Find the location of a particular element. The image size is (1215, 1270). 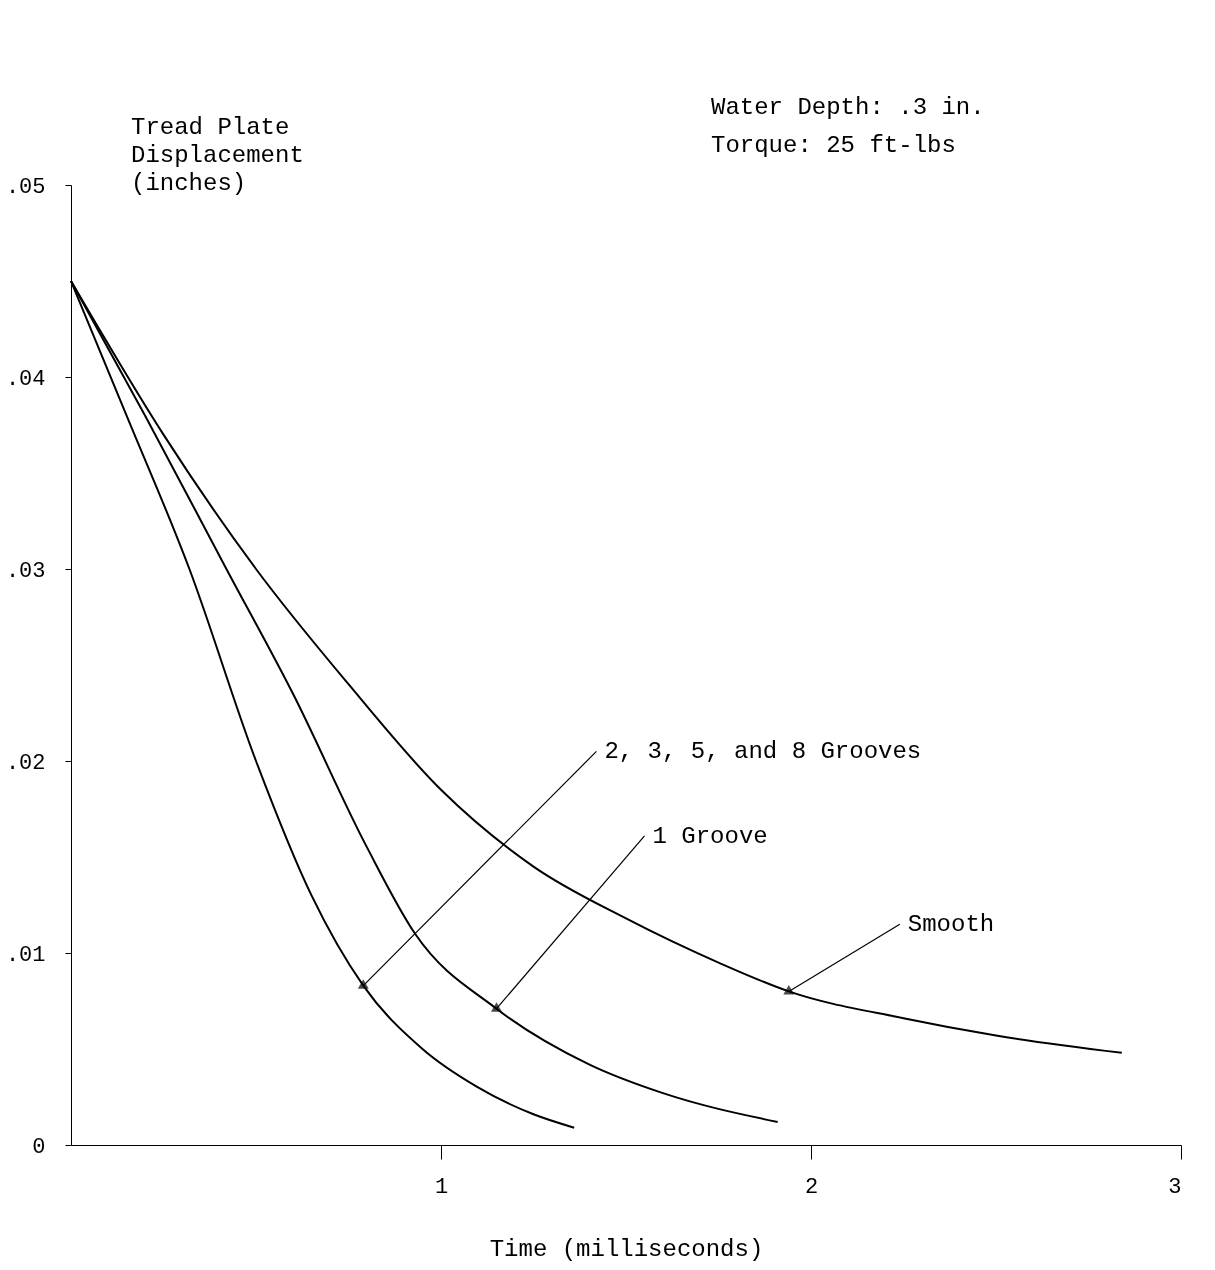

y-tick-label: .04 is located at coordinates (25, 379).